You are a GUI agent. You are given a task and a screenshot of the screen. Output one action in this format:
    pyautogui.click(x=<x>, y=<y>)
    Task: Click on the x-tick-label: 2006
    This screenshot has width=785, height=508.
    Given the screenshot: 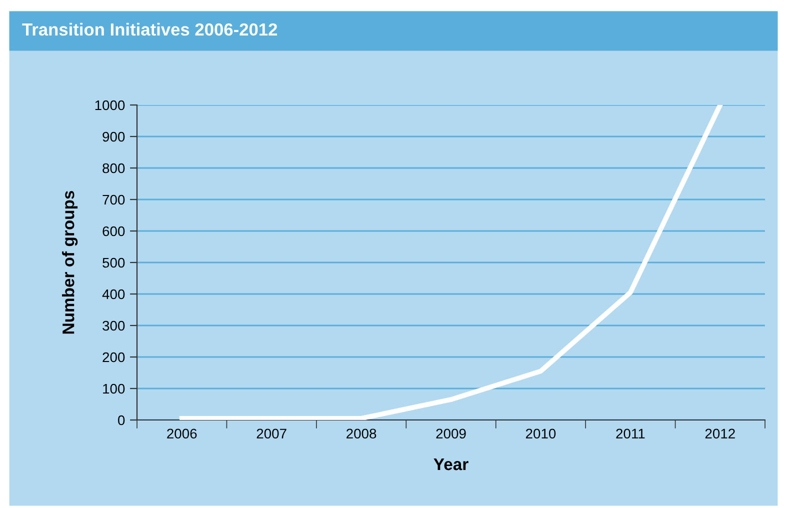 What is the action you would take?
    pyautogui.click(x=182, y=433)
    